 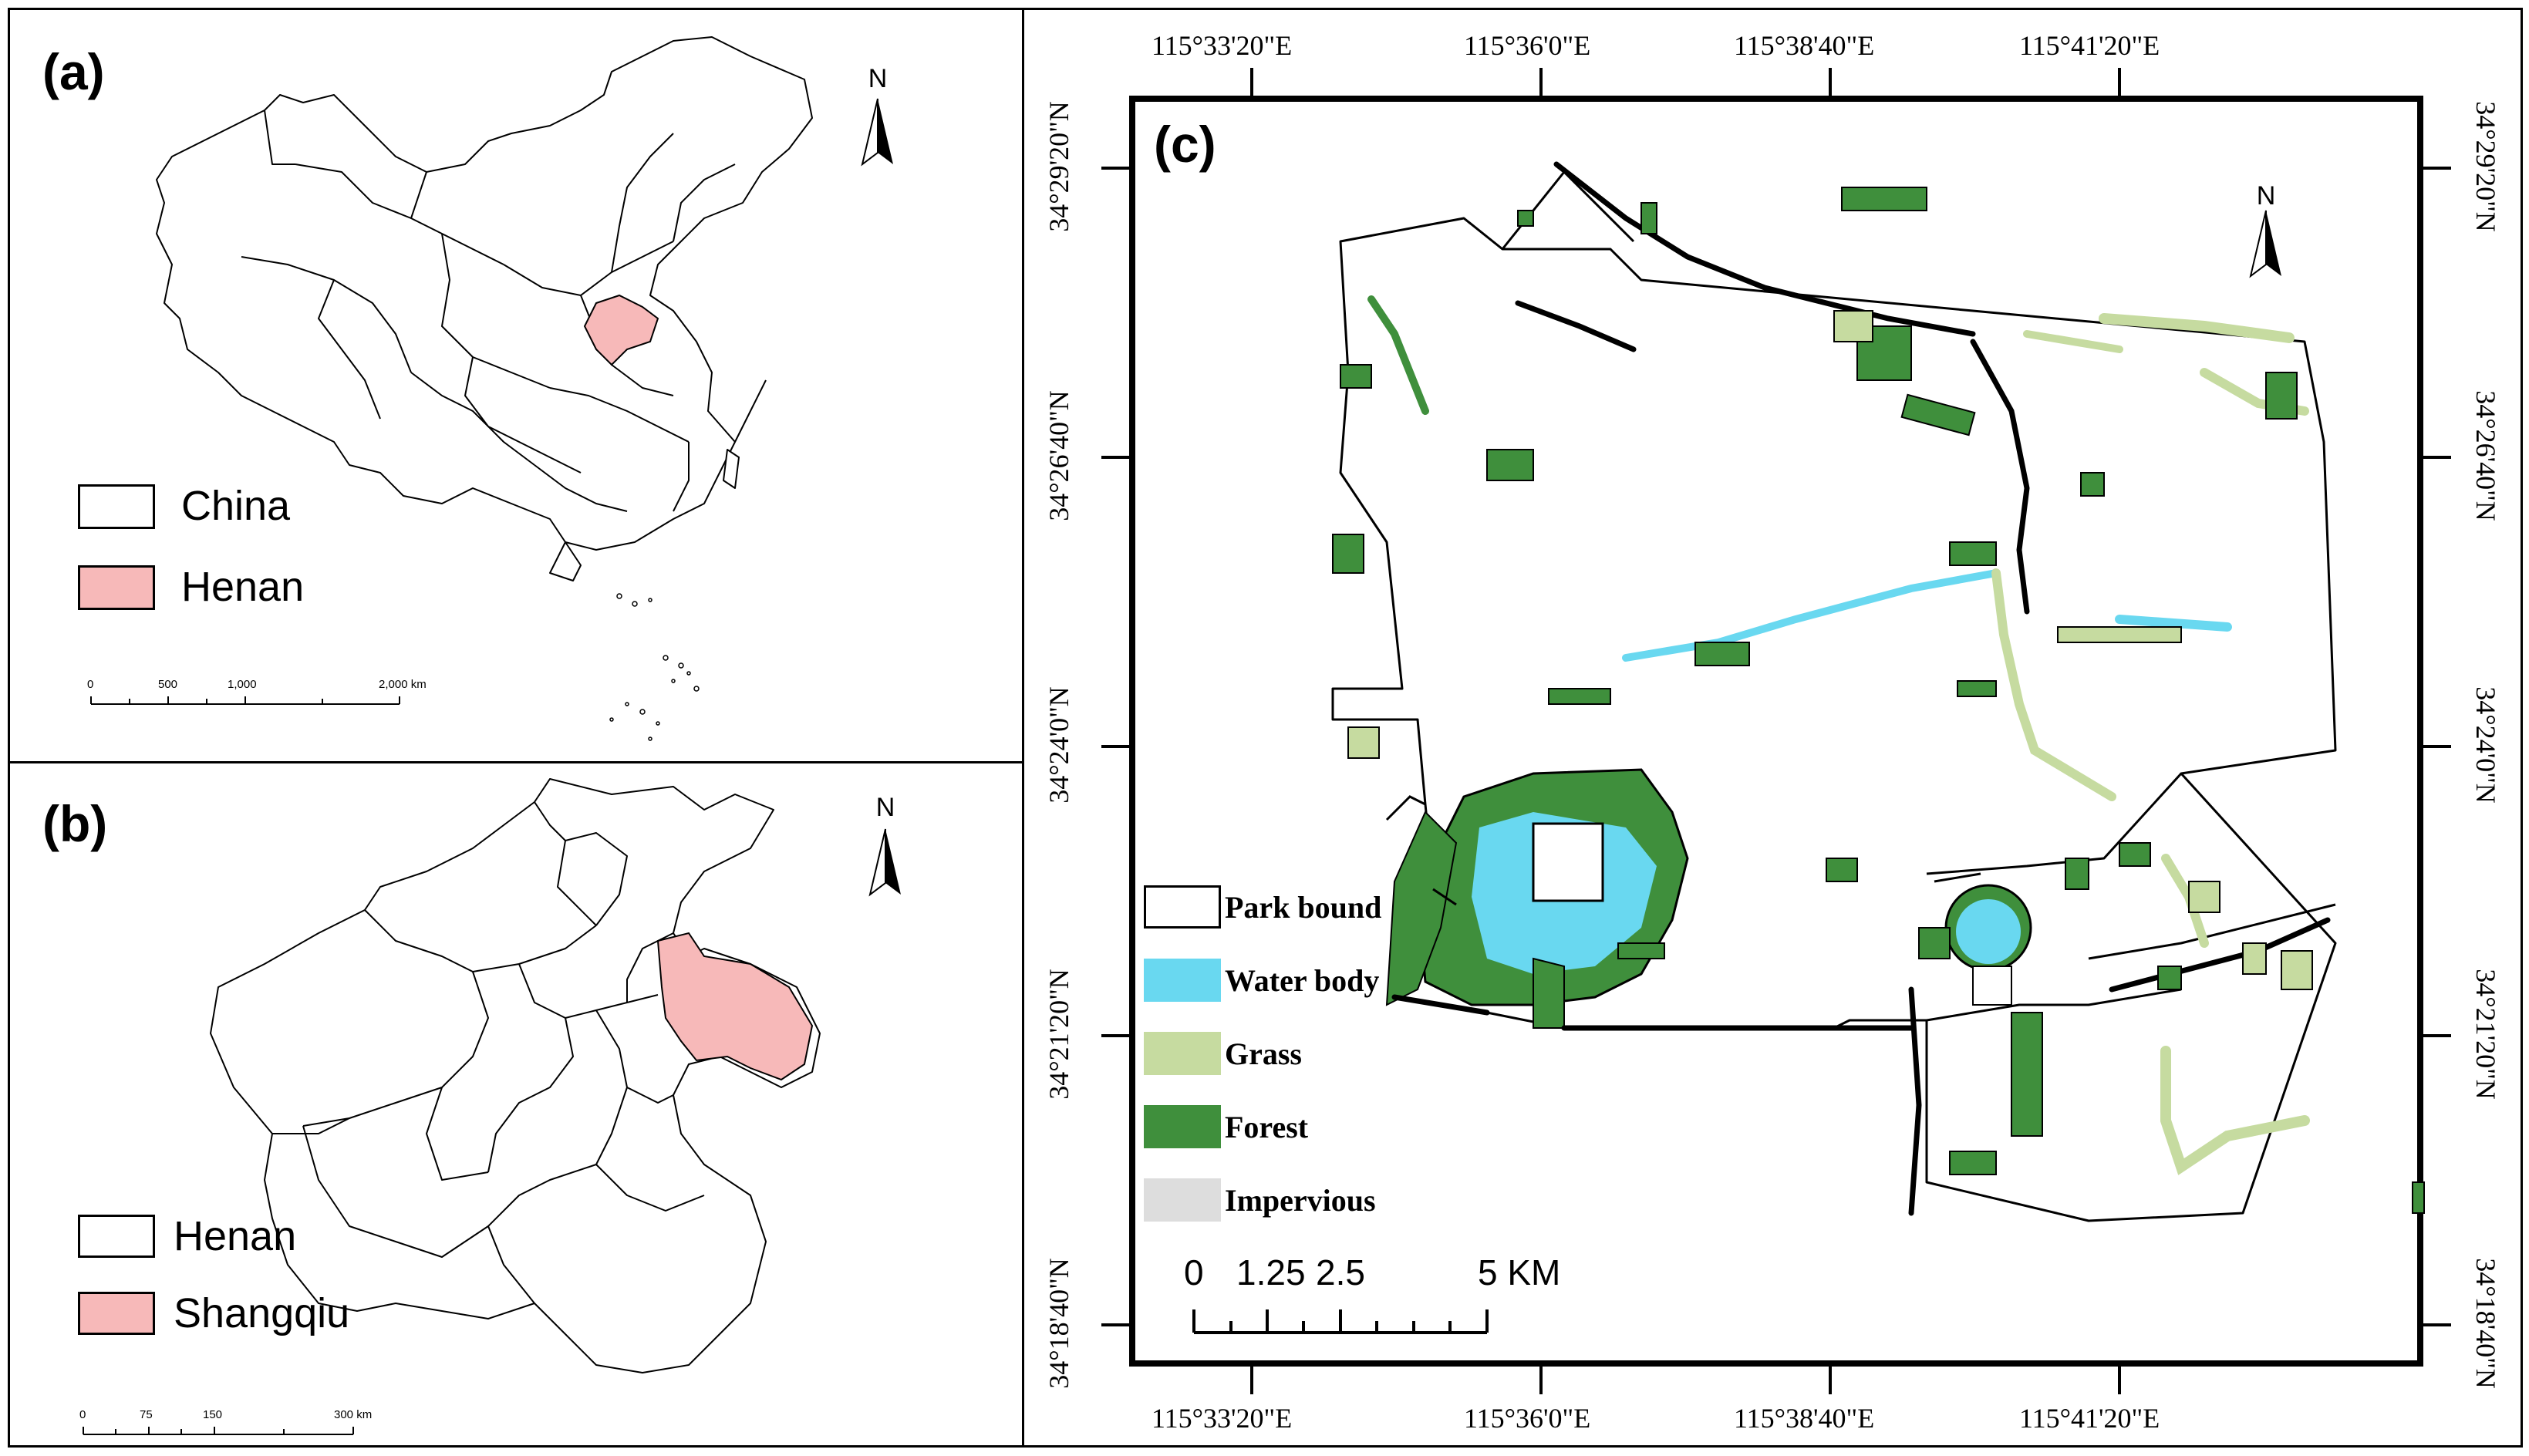 I want to click on north-arrow-a, so click(x=877, y=133).